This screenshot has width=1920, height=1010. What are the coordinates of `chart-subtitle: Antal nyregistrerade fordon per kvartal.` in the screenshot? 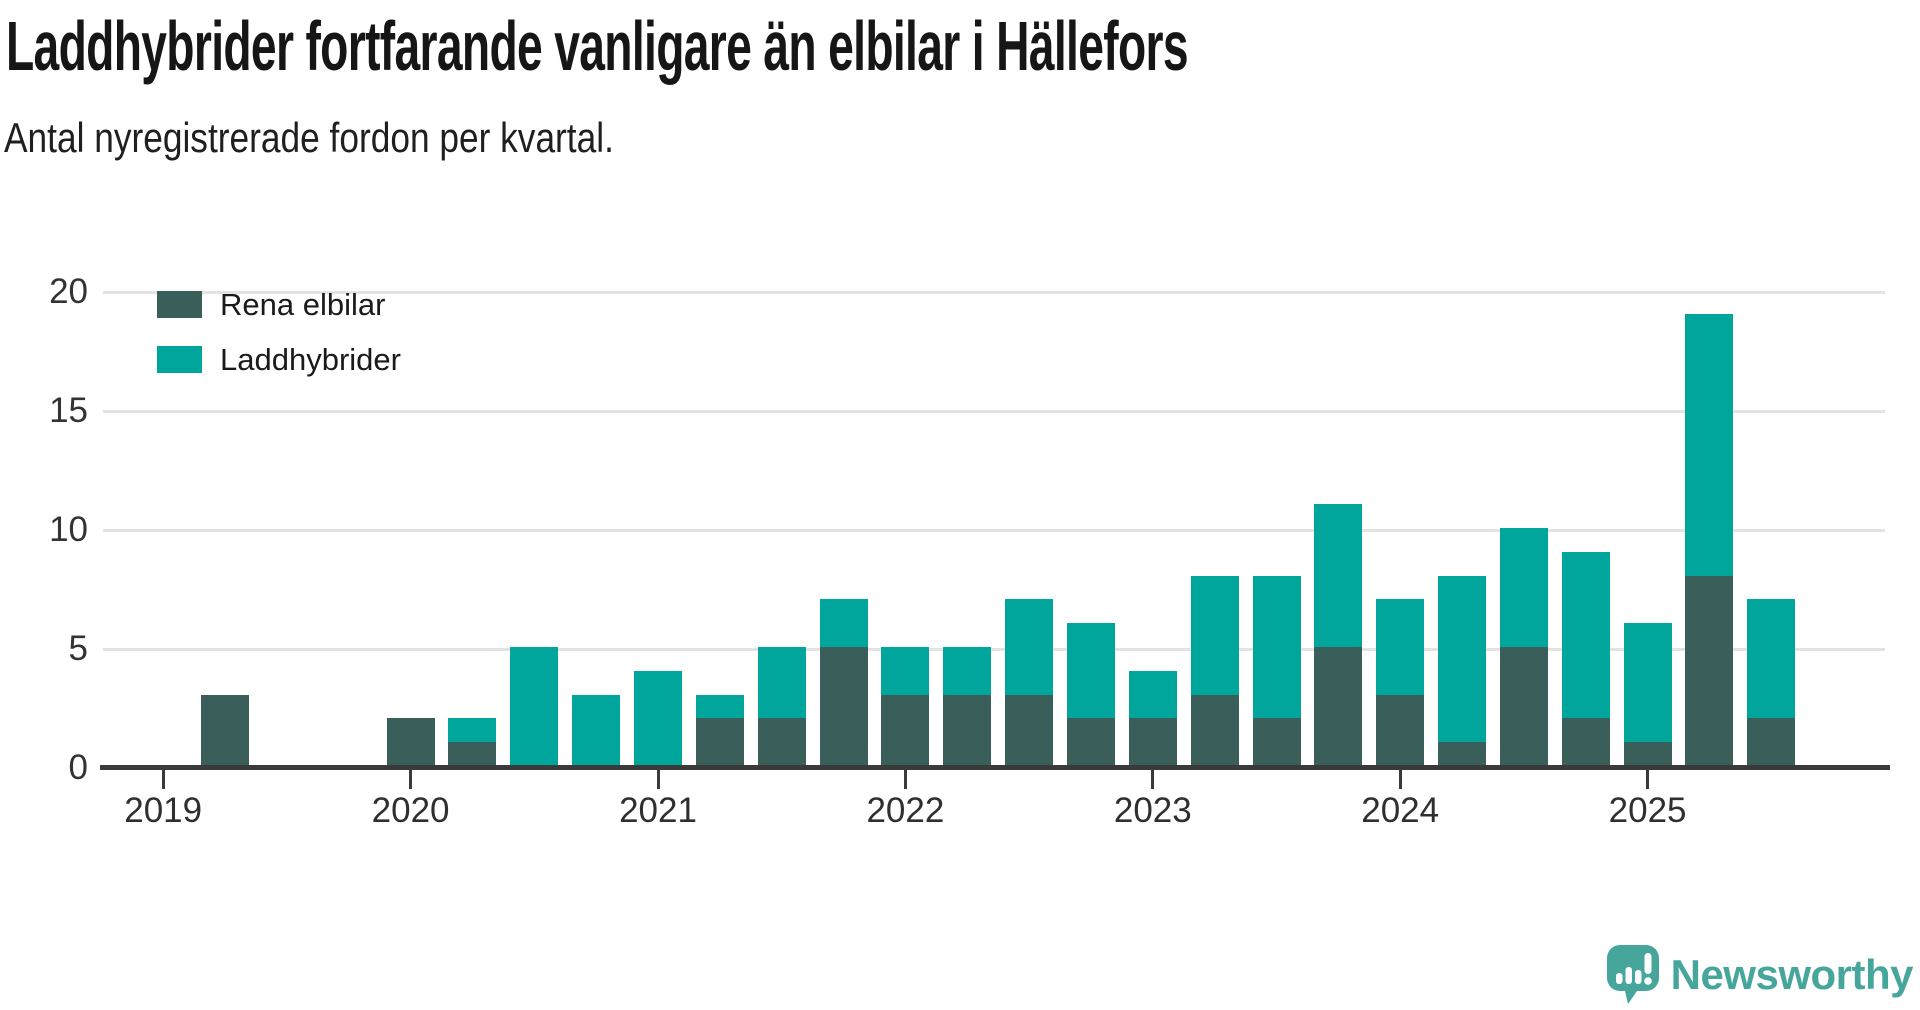 It's located at (309, 137).